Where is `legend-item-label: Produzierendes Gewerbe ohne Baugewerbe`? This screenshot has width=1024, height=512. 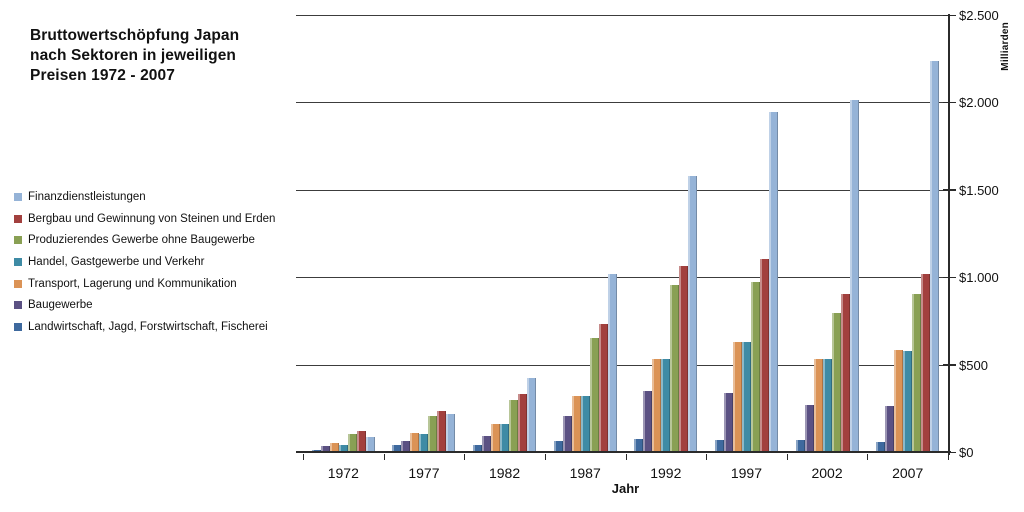
legend-item-label: Produzierendes Gewerbe ohne Baugewerbe is located at coordinates (141, 240).